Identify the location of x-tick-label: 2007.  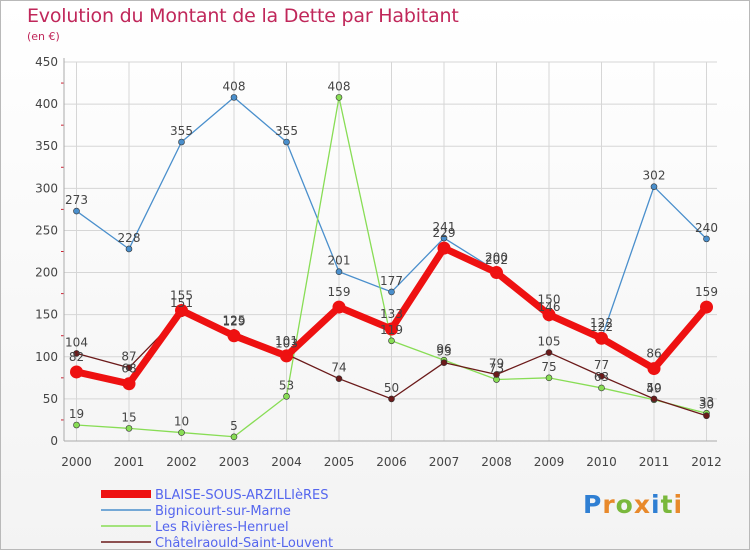
(444, 462).